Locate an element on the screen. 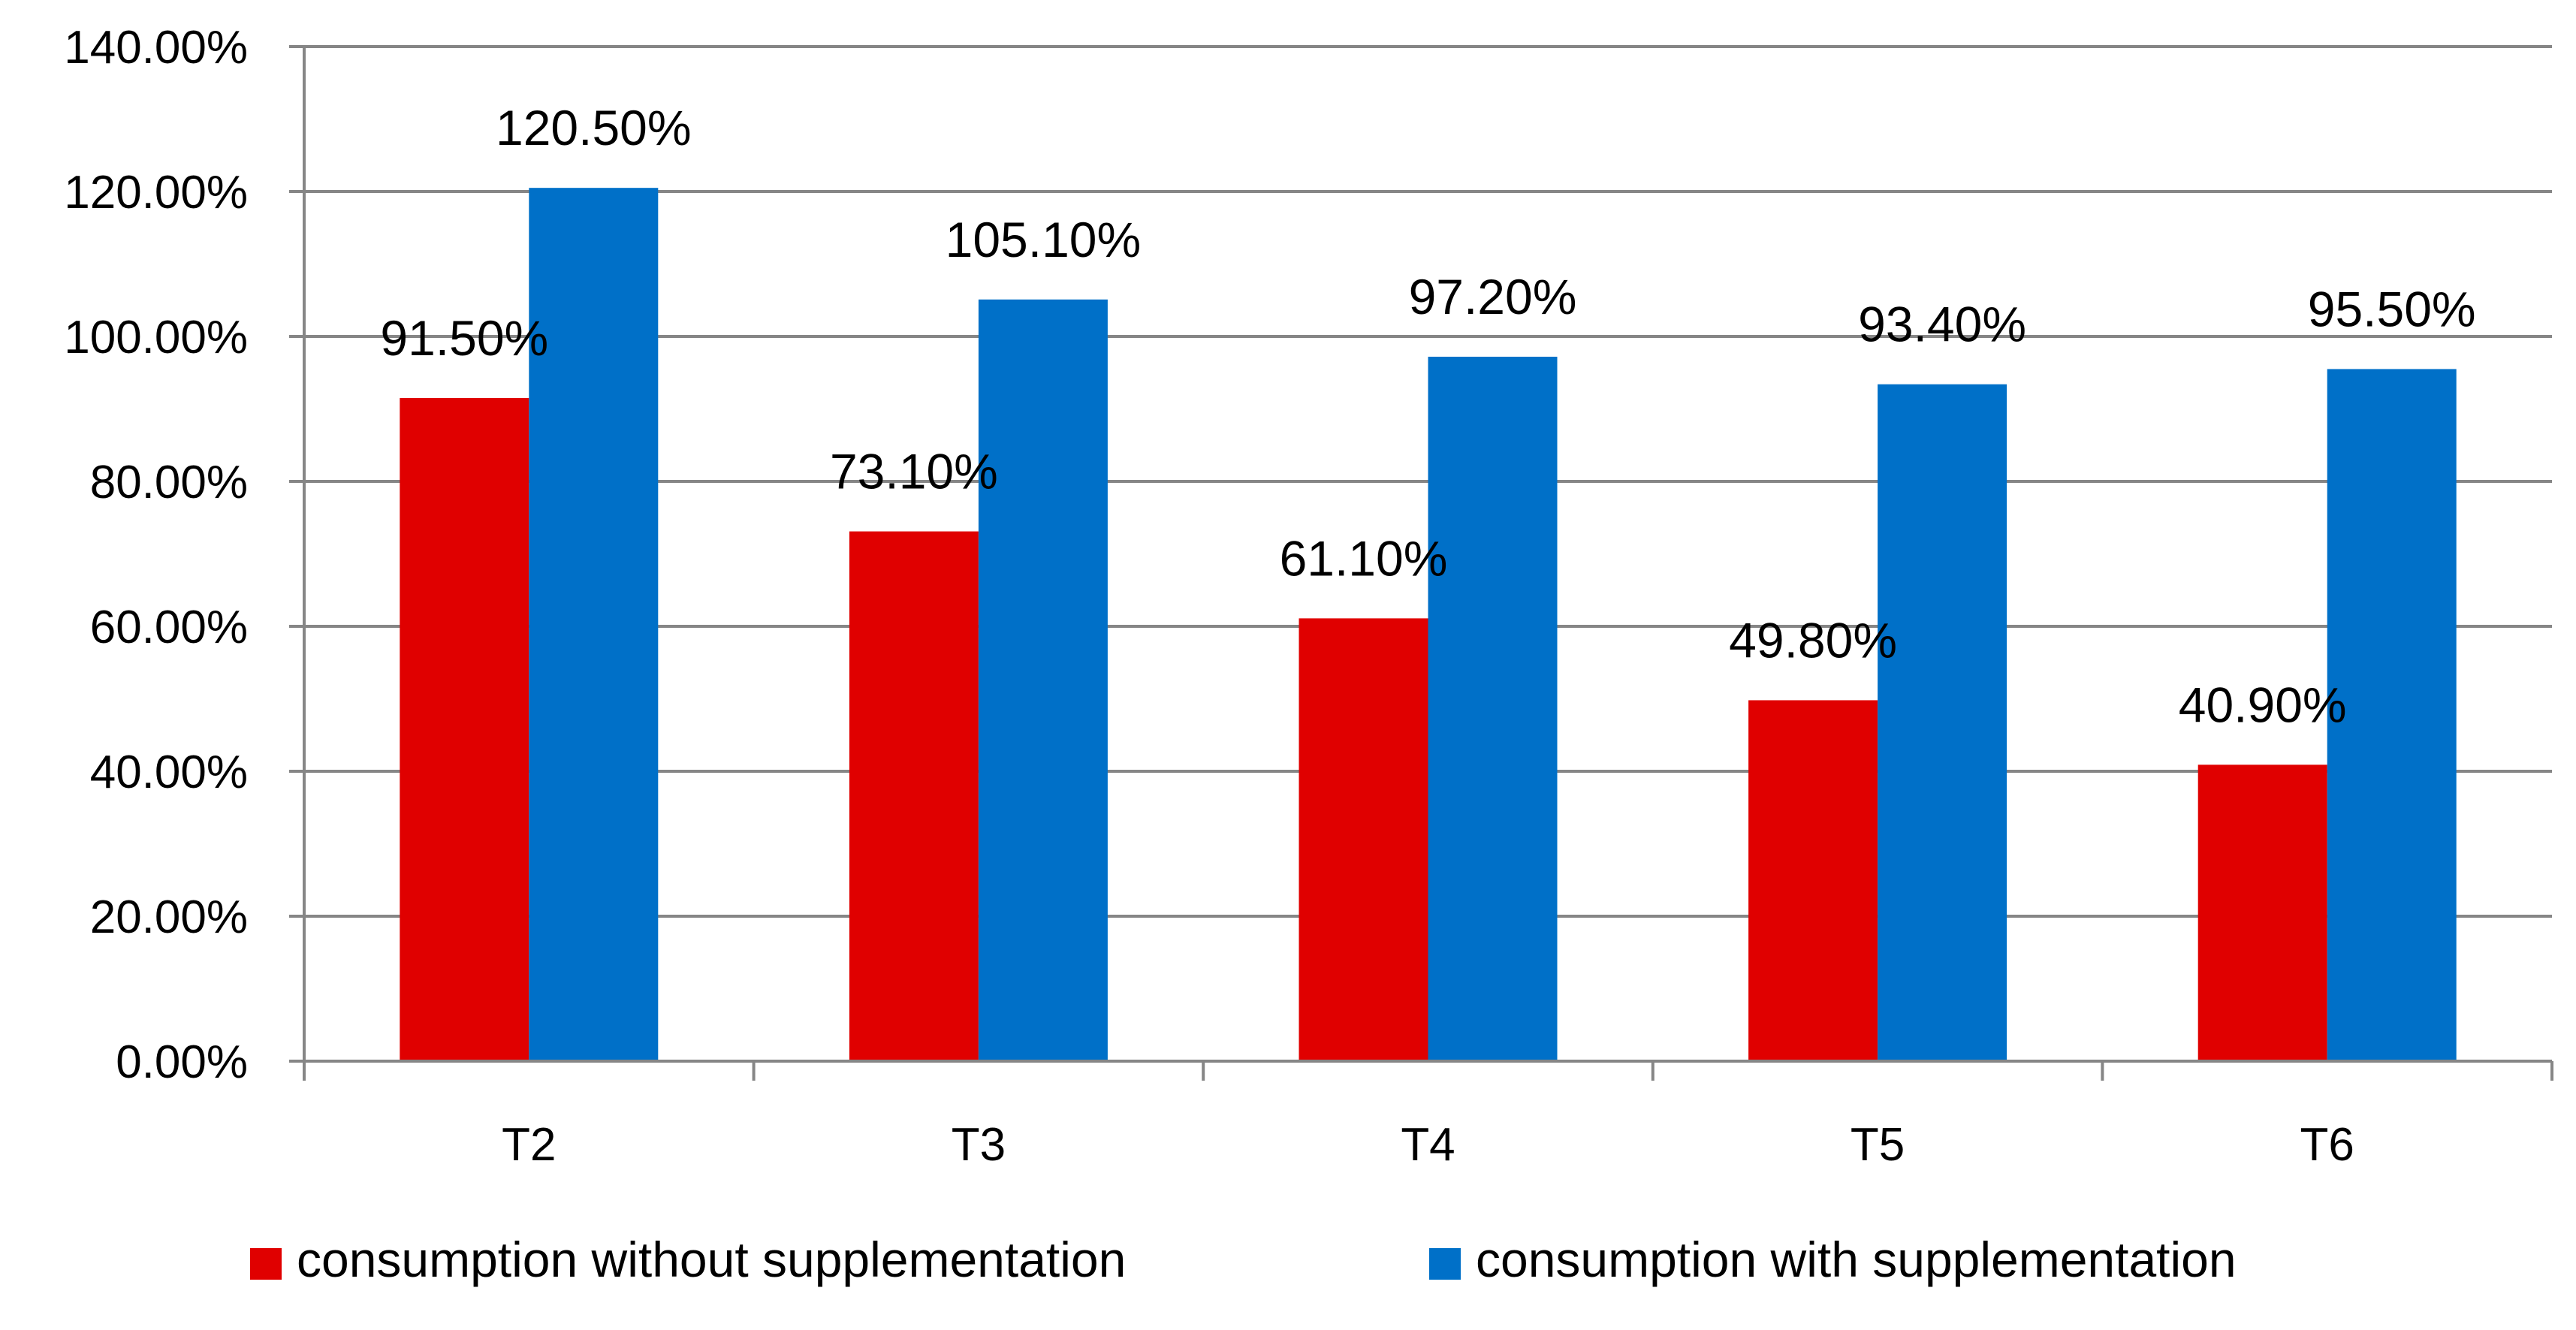  y-tick-label: 80.00% is located at coordinates (169, 482).